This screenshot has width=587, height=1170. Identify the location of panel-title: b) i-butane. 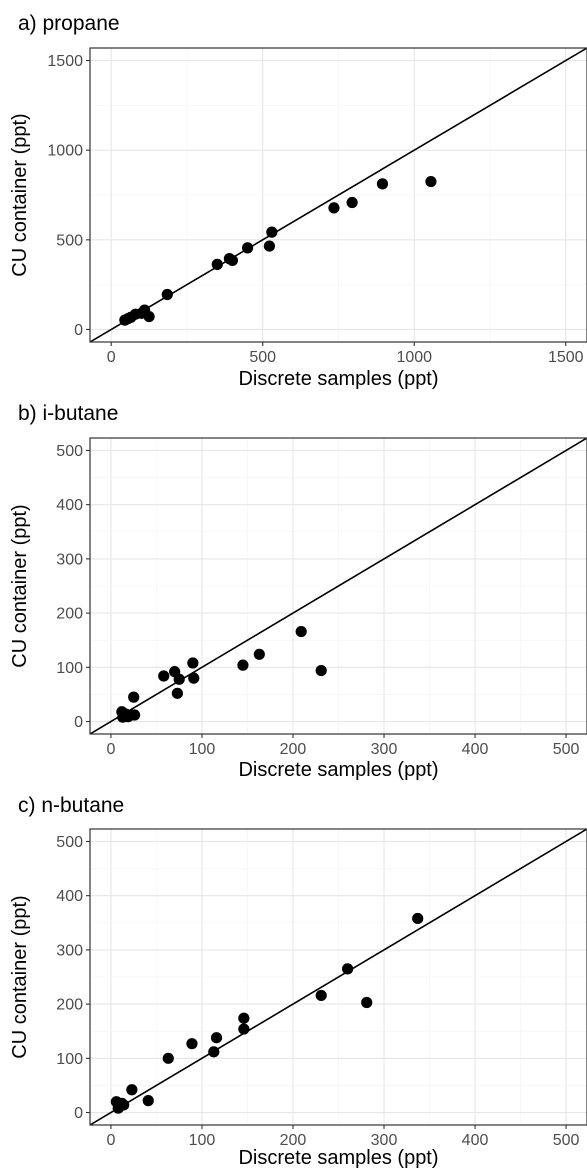
(68, 413).